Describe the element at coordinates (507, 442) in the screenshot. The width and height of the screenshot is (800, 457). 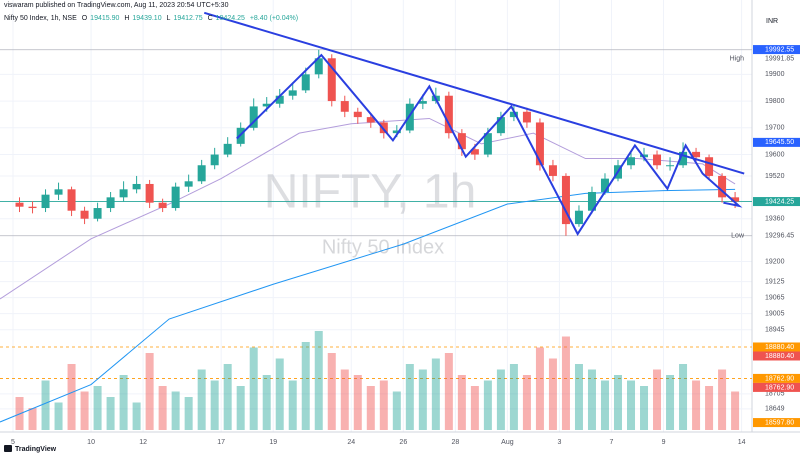
I see `x-tick-label: Aug` at that location.